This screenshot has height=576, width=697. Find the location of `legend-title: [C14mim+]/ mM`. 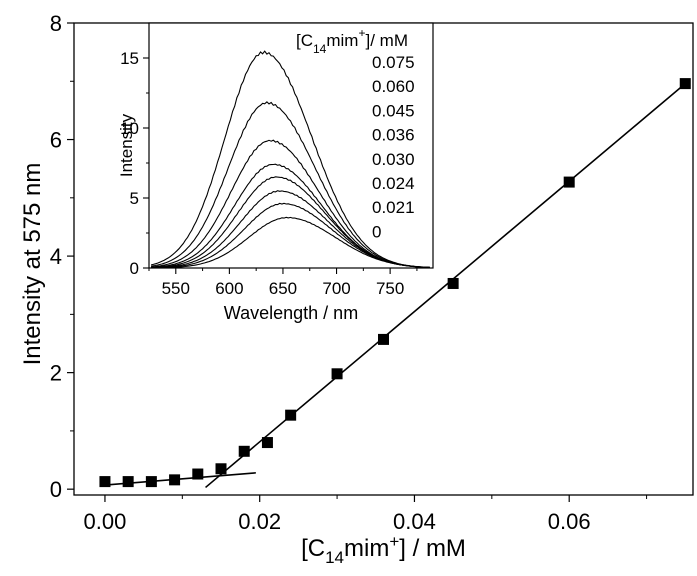

legend-title: [C14mim+]/ mM is located at coordinates (352, 41).